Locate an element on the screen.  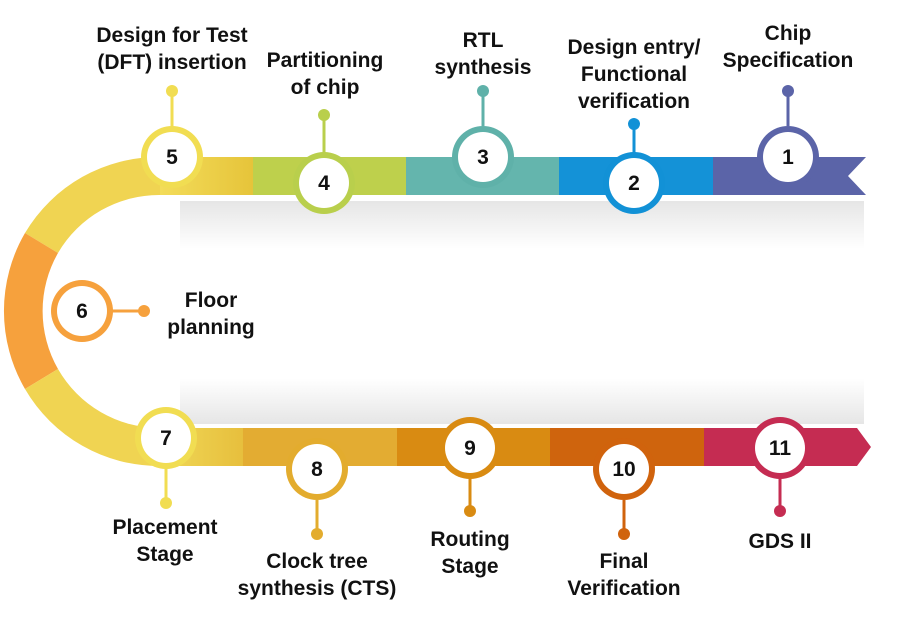
badge-5: 5 is located at coordinates (172, 157).